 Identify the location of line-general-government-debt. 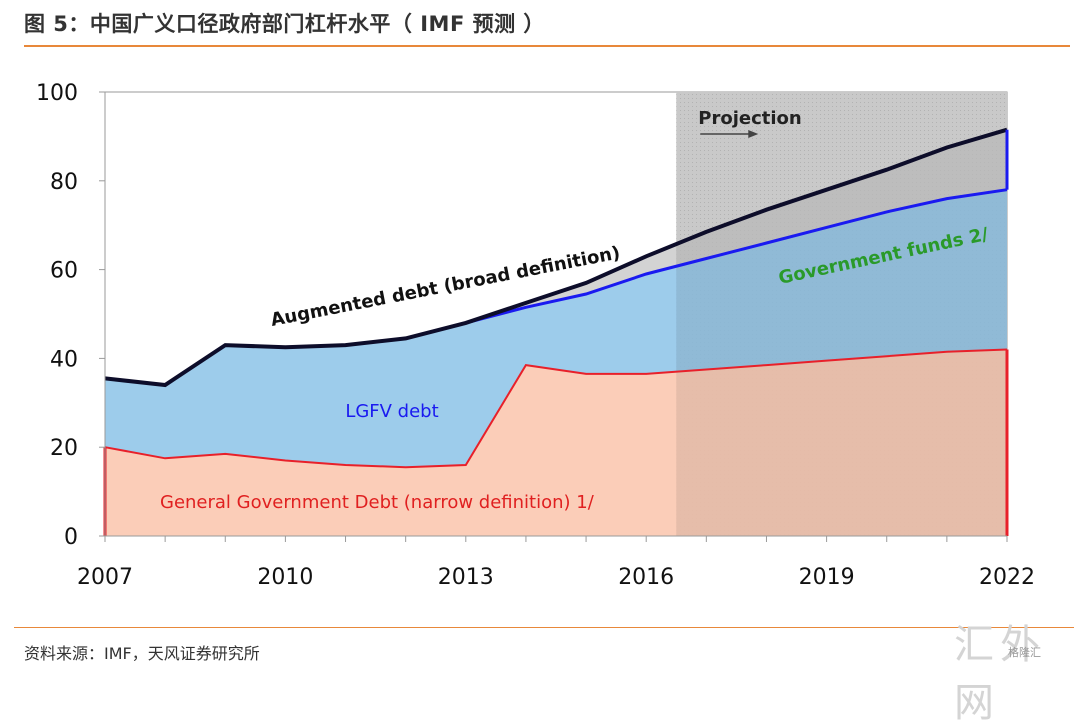
(556, 408).